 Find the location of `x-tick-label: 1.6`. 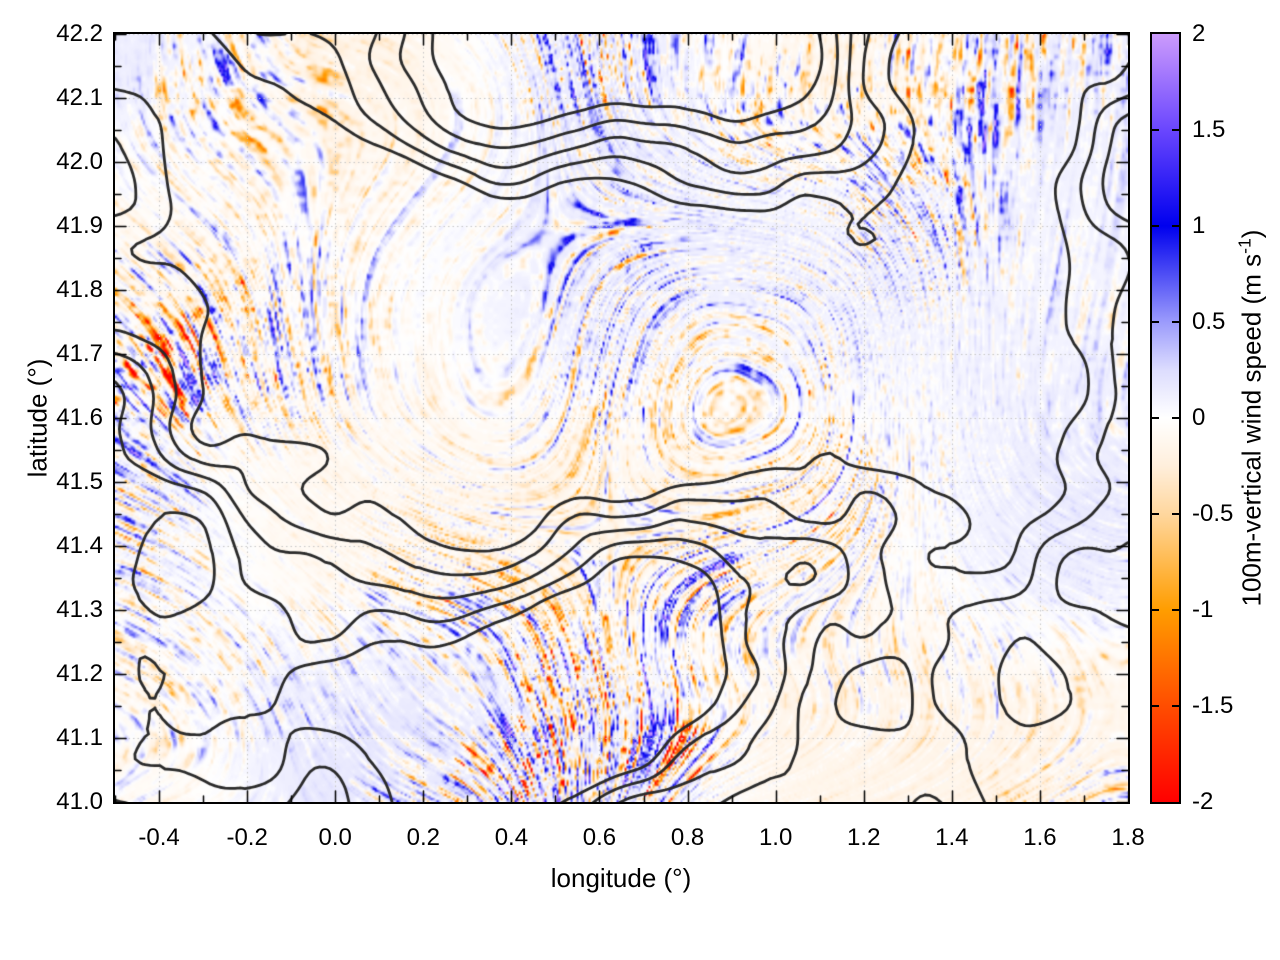

x-tick-label: 1.6 is located at coordinates (1040, 837).